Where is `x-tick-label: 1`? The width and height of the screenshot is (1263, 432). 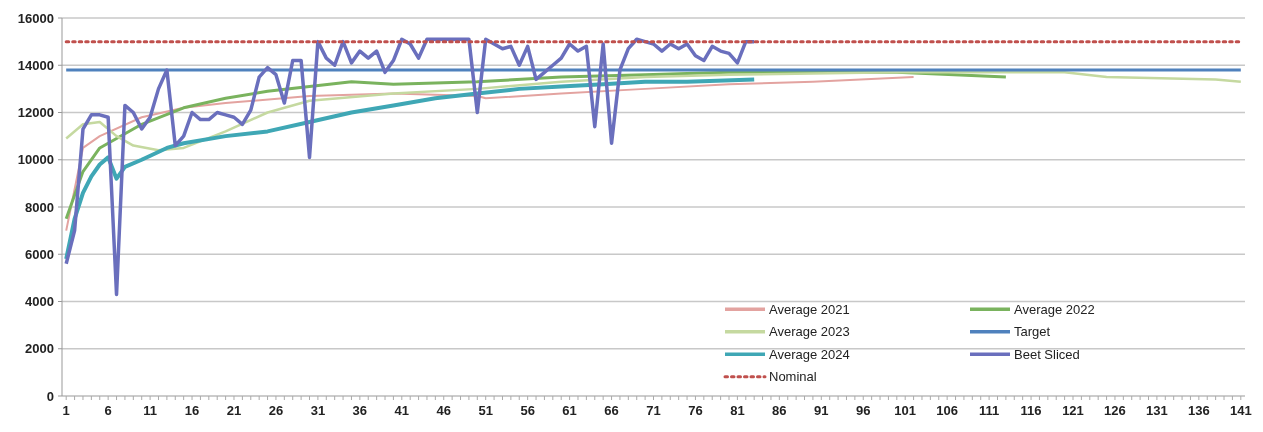 x-tick-label: 1 is located at coordinates (66, 410).